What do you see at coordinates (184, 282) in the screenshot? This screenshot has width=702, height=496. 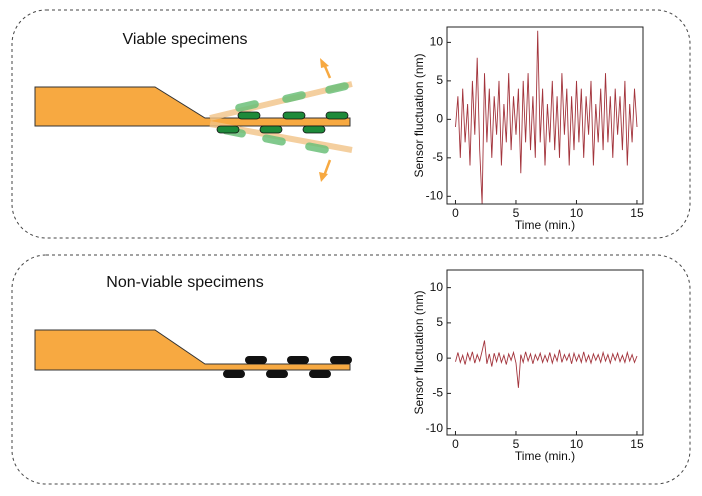 I see `panel-title: Non-viable specimens` at bounding box center [184, 282].